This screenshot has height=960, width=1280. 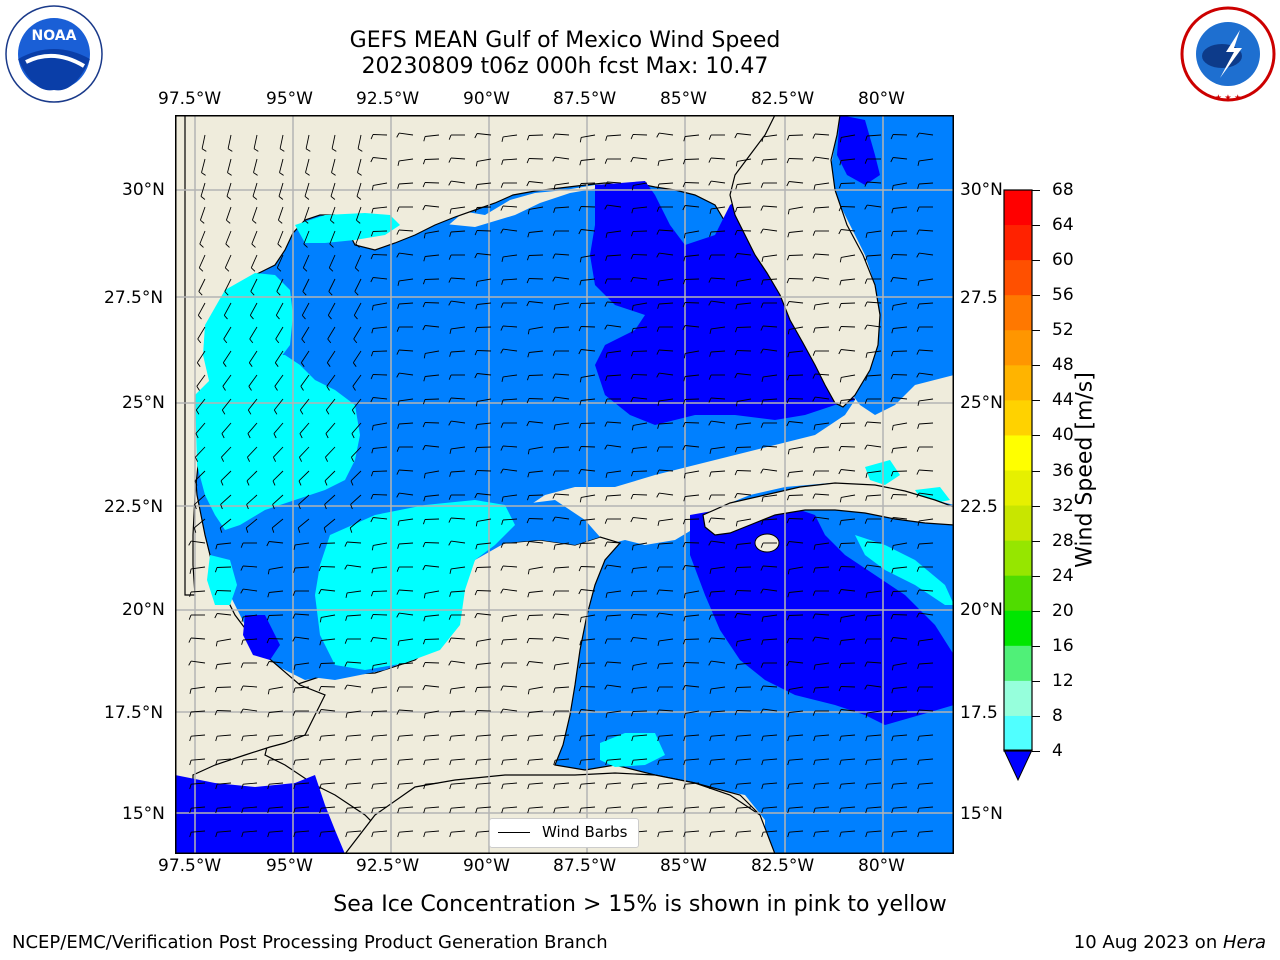 I want to click on lat-tick-left-2: 27.5°N, so click(x=134, y=298).